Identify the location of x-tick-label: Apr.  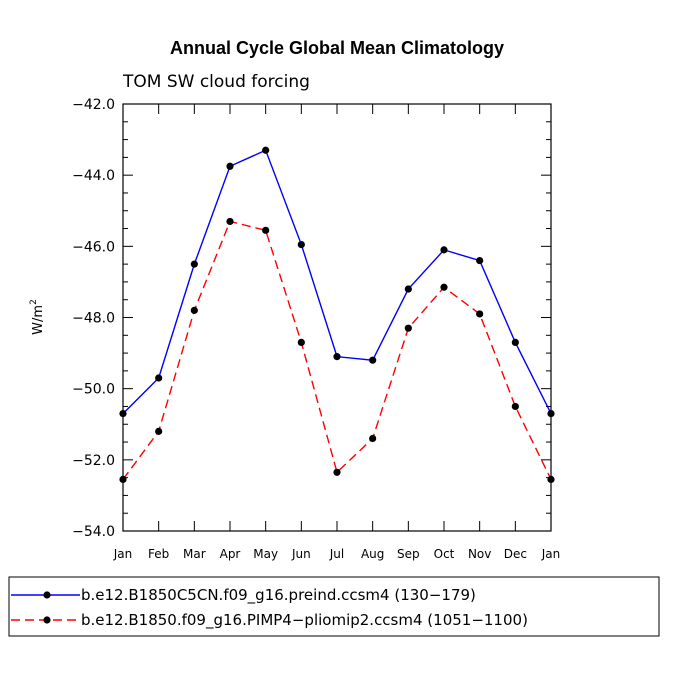
(230, 554).